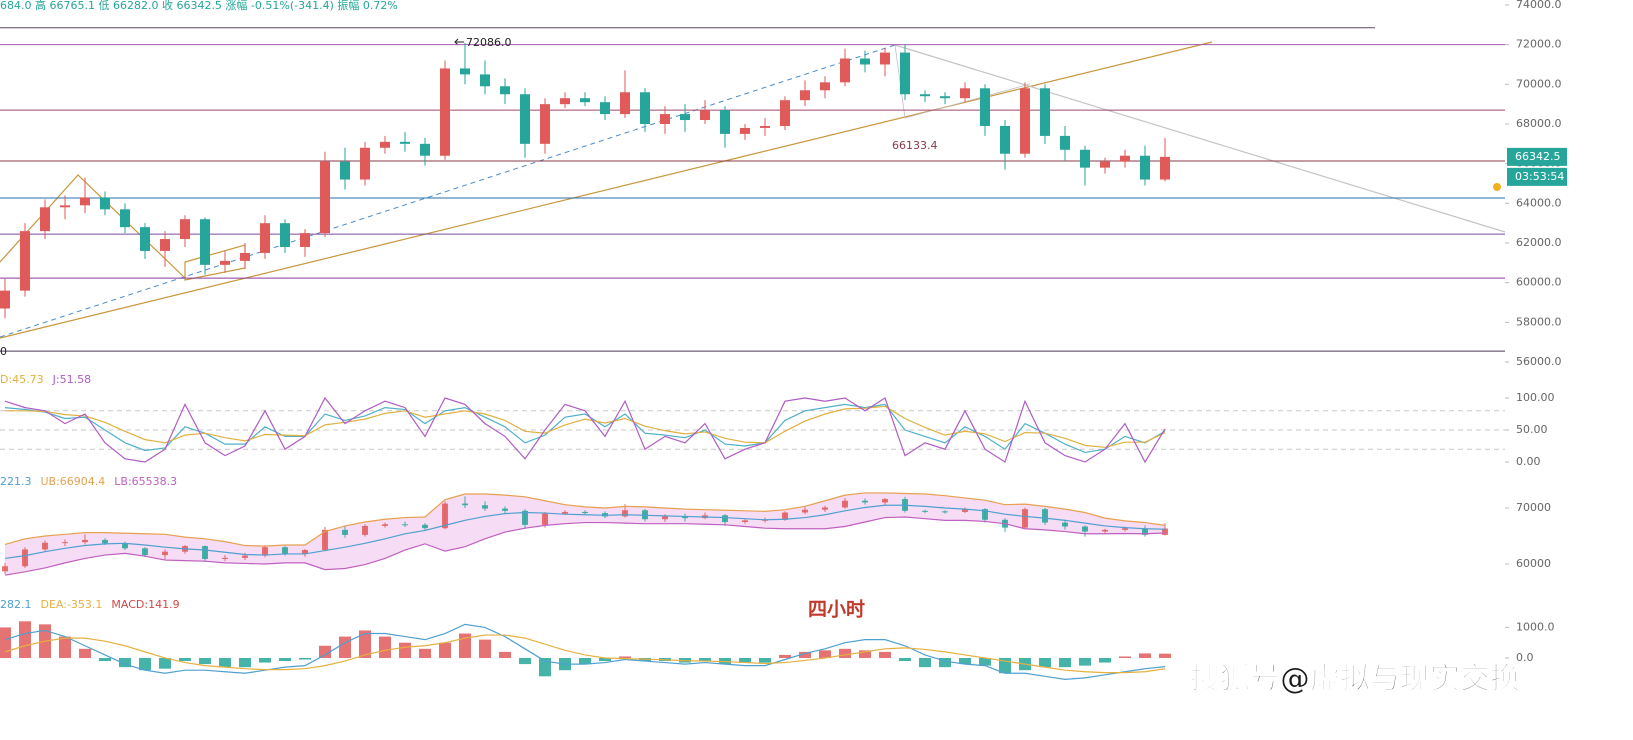 The width and height of the screenshot is (1633, 740). I want to click on y-tick-label: 50.00, so click(1532, 429).